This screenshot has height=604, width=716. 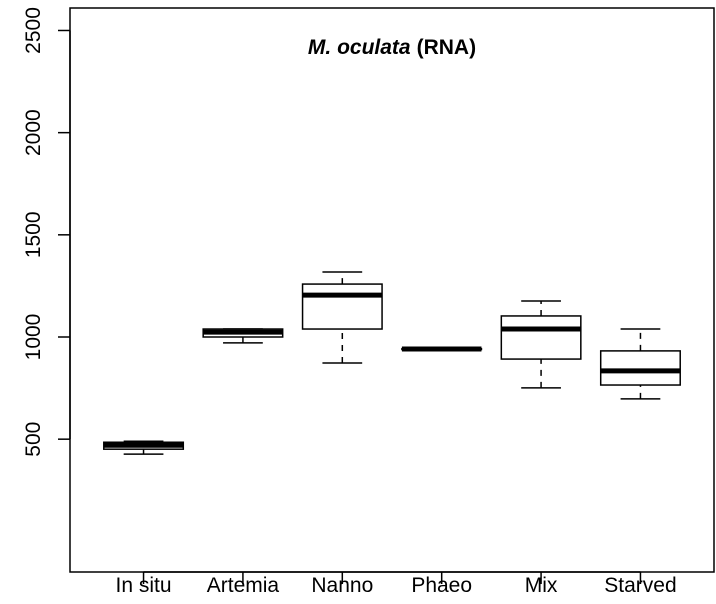 What do you see at coordinates (640, 585) in the screenshot?
I see `x-tick-label: Starved` at bounding box center [640, 585].